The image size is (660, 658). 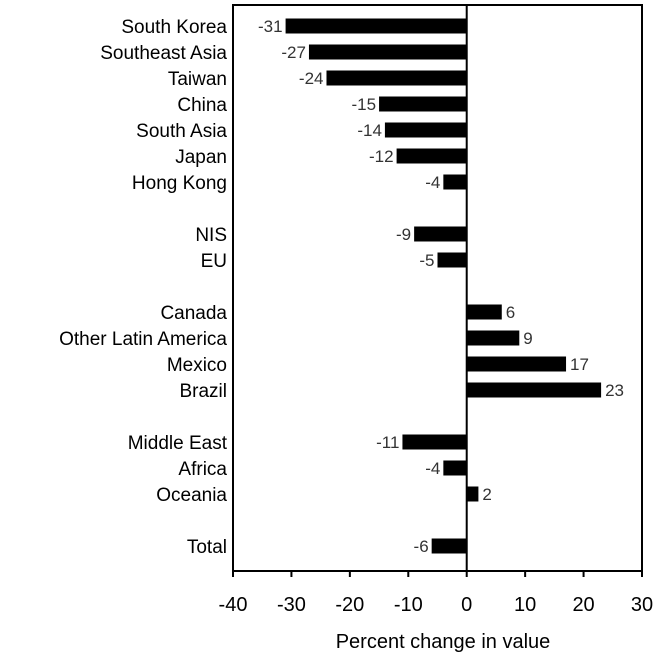 What do you see at coordinates (426, 260) in the screenshot?
I see `data-label: -5` at bounding box center [426, 260].